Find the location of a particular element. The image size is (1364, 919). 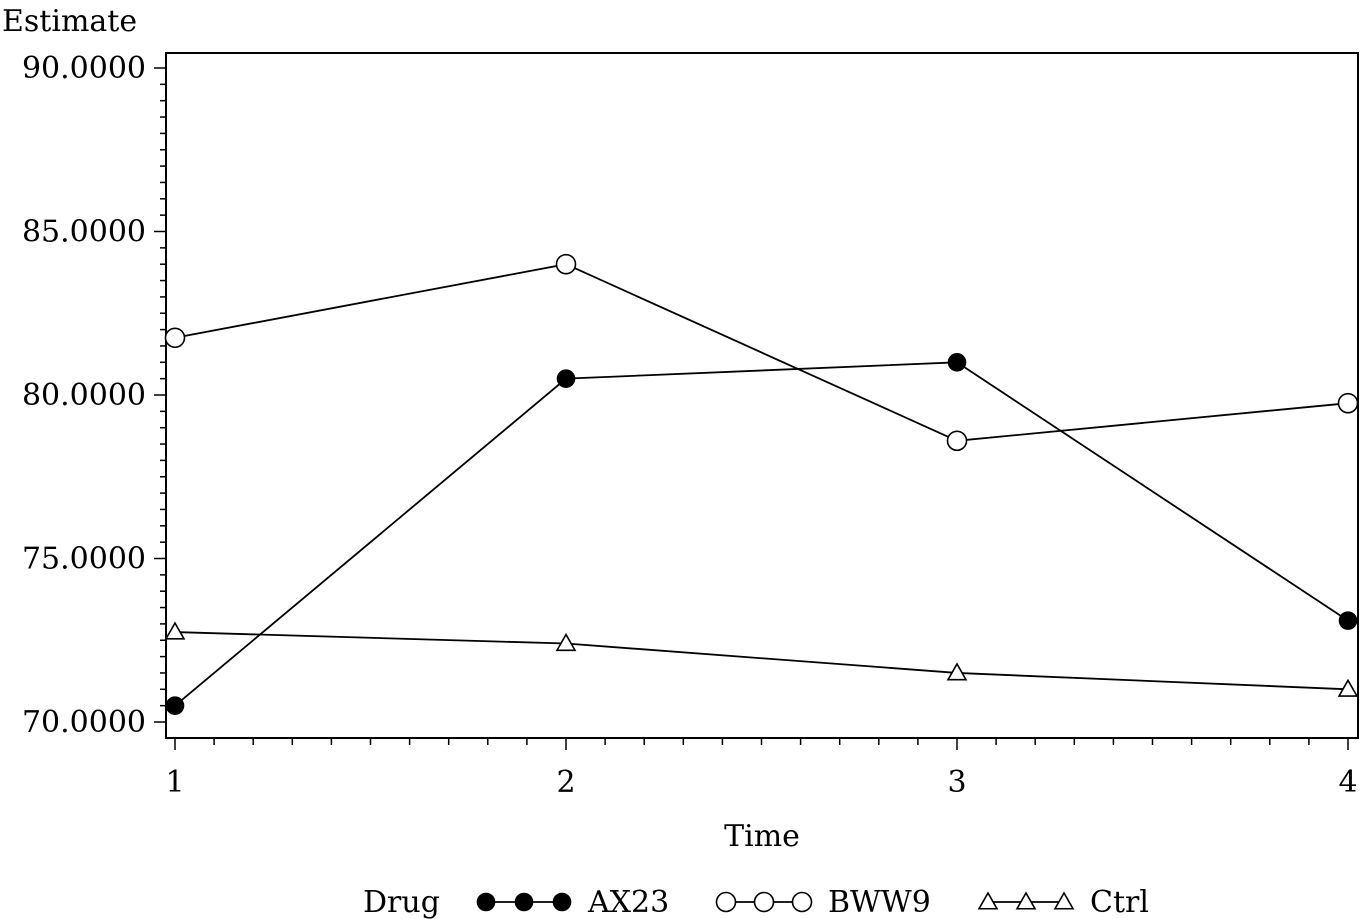

x-tick-label: 2 is located at coordinates (565, 782).